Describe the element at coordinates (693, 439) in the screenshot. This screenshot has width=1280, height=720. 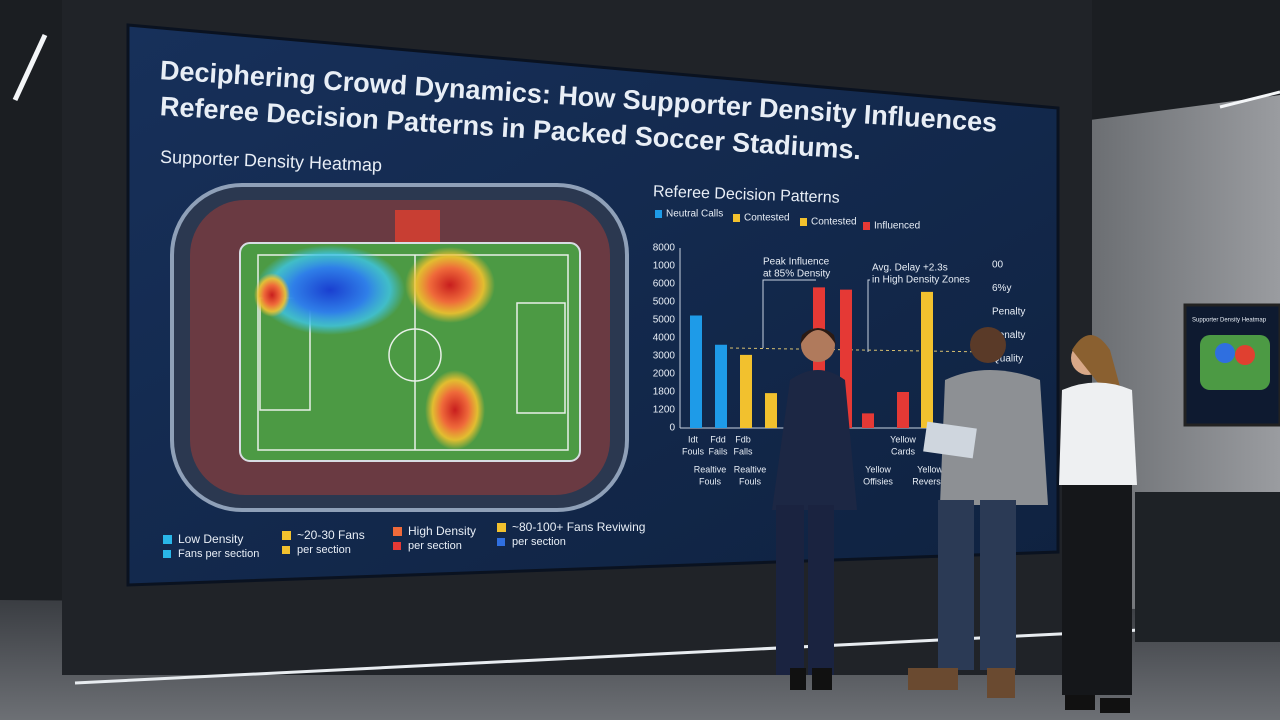
I see `x-tick-label: Idt` at that location.